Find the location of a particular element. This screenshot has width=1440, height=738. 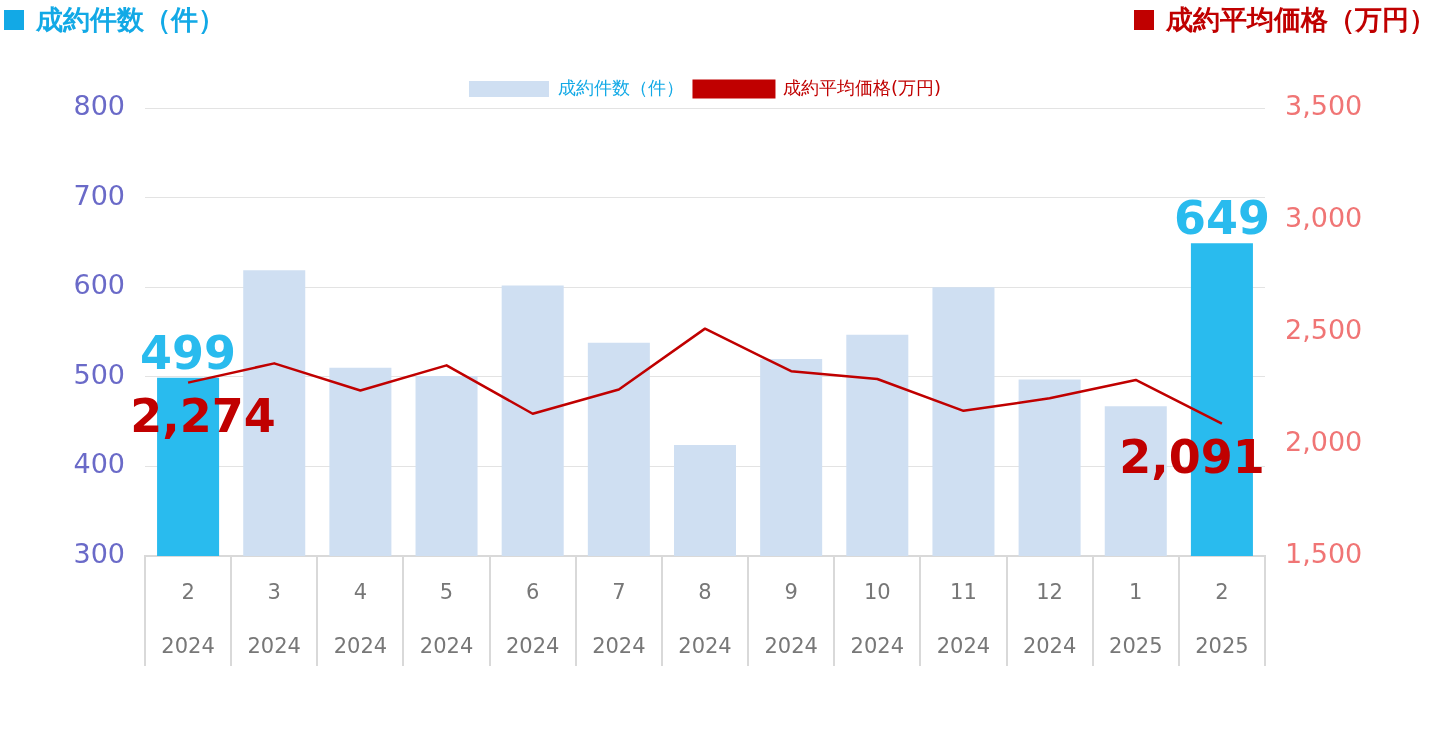

y-tick-label: 500 is located at coordinates (99, 374).